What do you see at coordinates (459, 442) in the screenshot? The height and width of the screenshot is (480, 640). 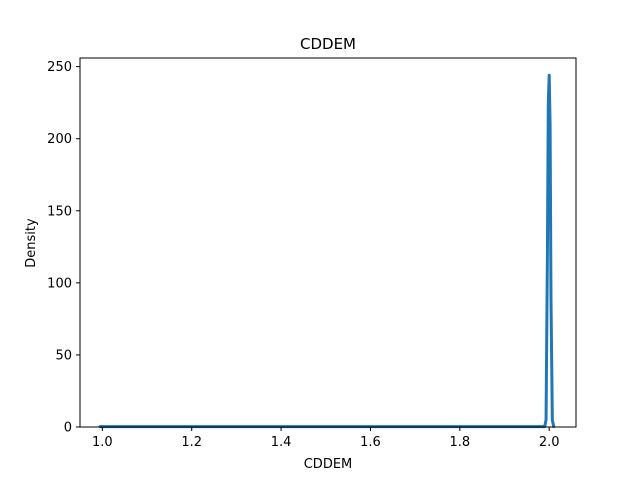 I see `x-tick-label: 1.8` at bounding box center [459, 442].